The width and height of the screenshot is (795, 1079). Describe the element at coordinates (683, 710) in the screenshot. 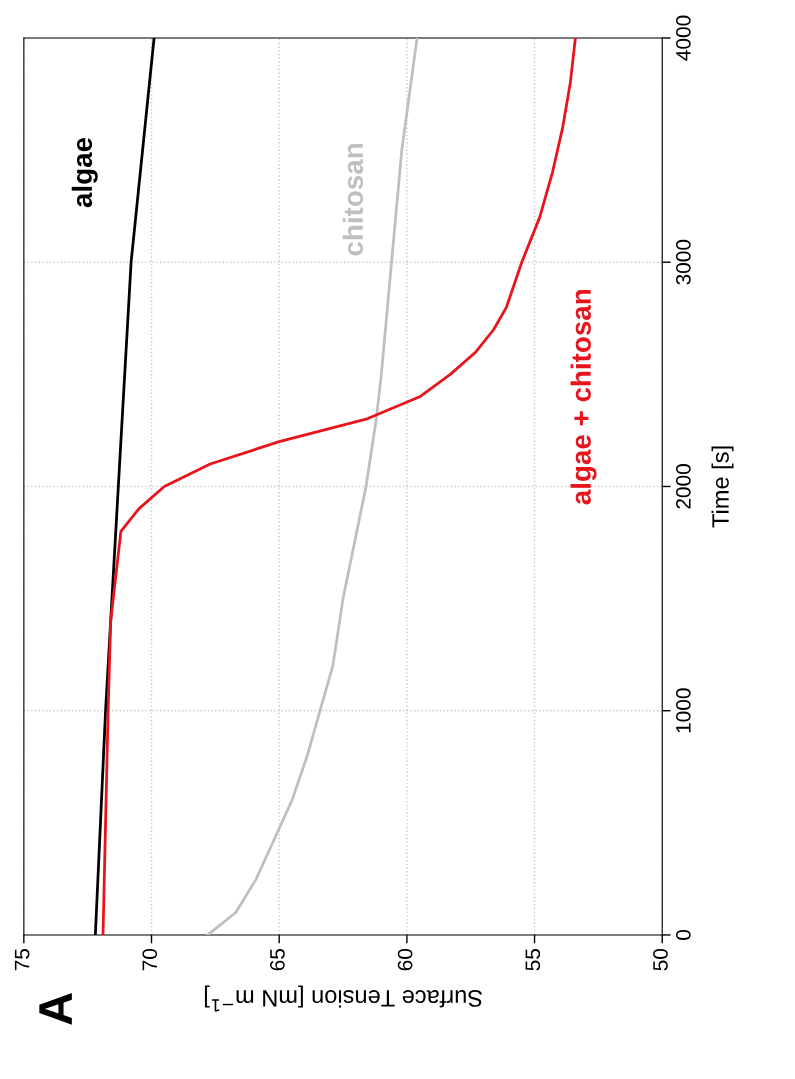

I see `y-tick-label: 1000` at that location.